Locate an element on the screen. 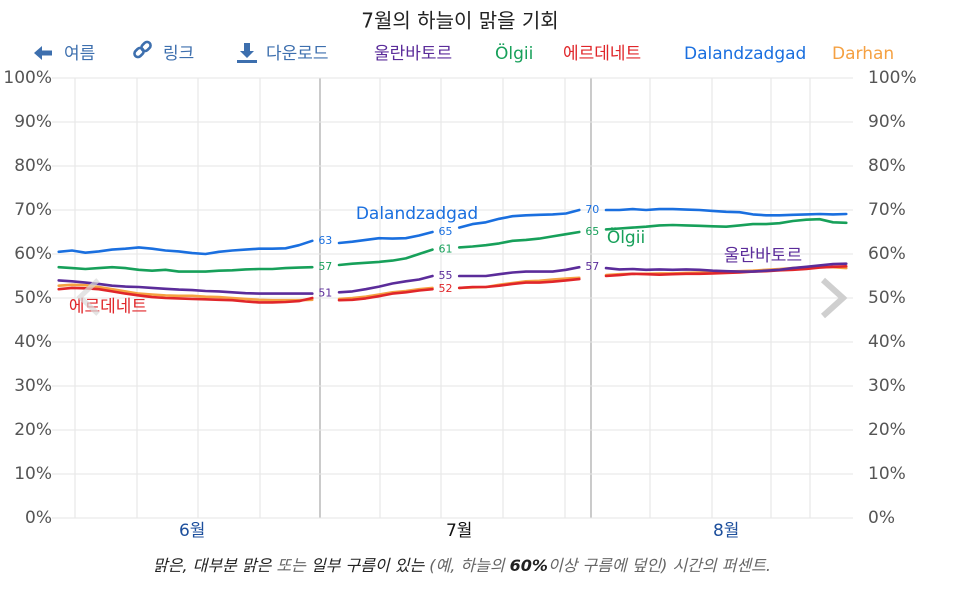 This screenshot has width=962, height=594. download-button: 다운로드 is located at coordinates (283, 53).